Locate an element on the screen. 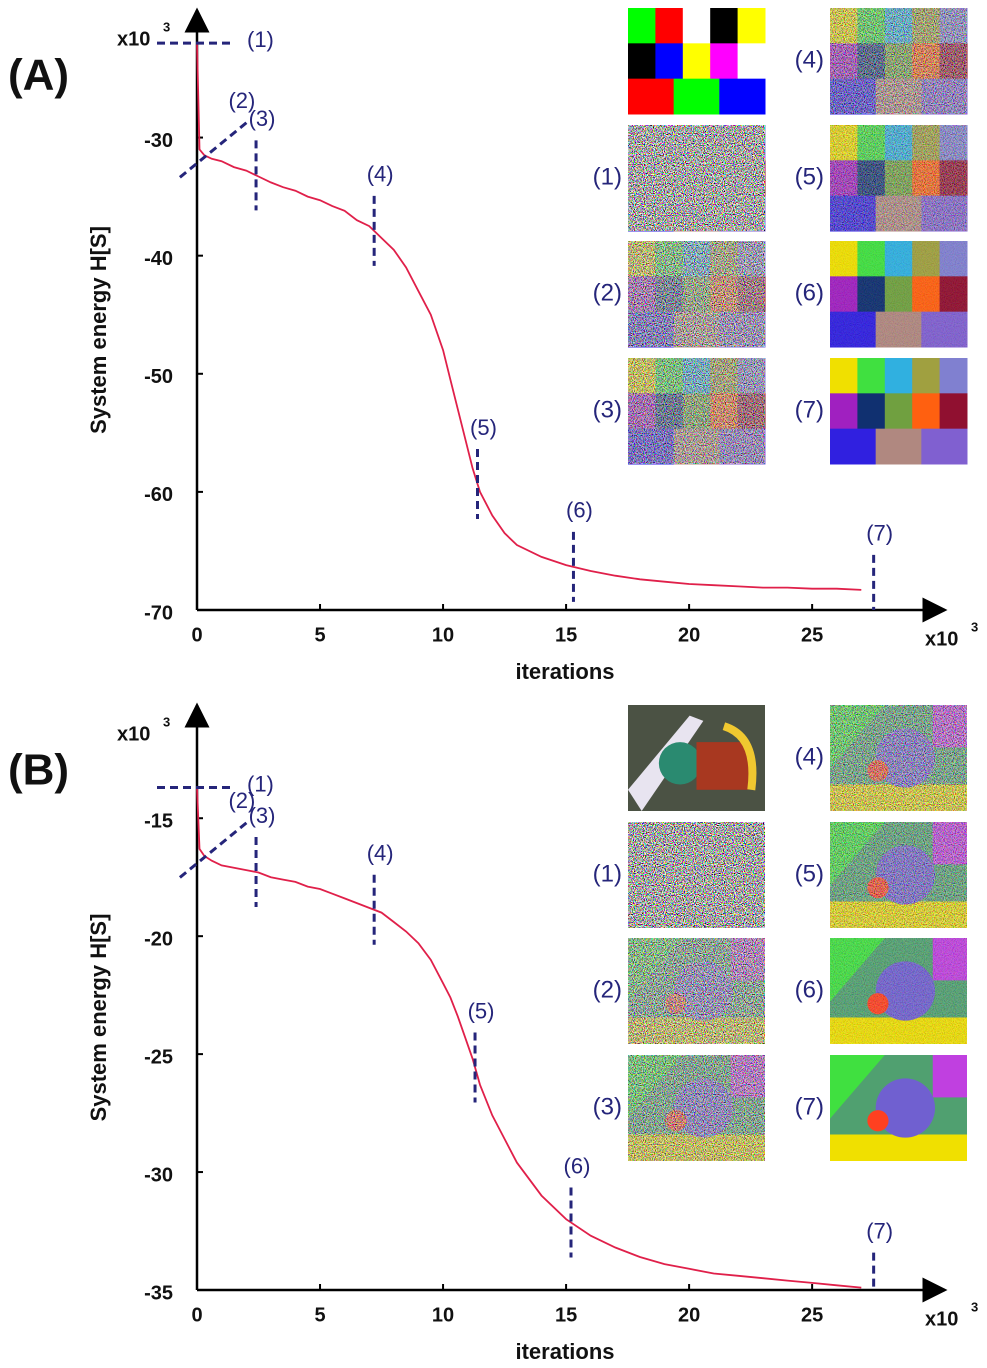 This screenshot has height=1368, width=987. y-tick-label: -70 is located at coordinates (158, 613).